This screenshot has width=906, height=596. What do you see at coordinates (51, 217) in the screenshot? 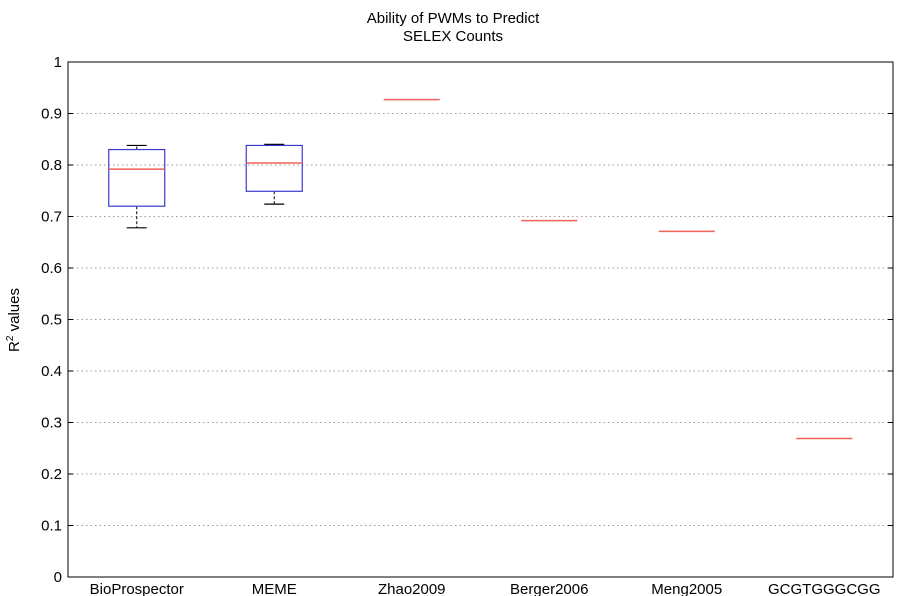
I see `y-tick-label: 0.7` at bounding box center [51, 217].